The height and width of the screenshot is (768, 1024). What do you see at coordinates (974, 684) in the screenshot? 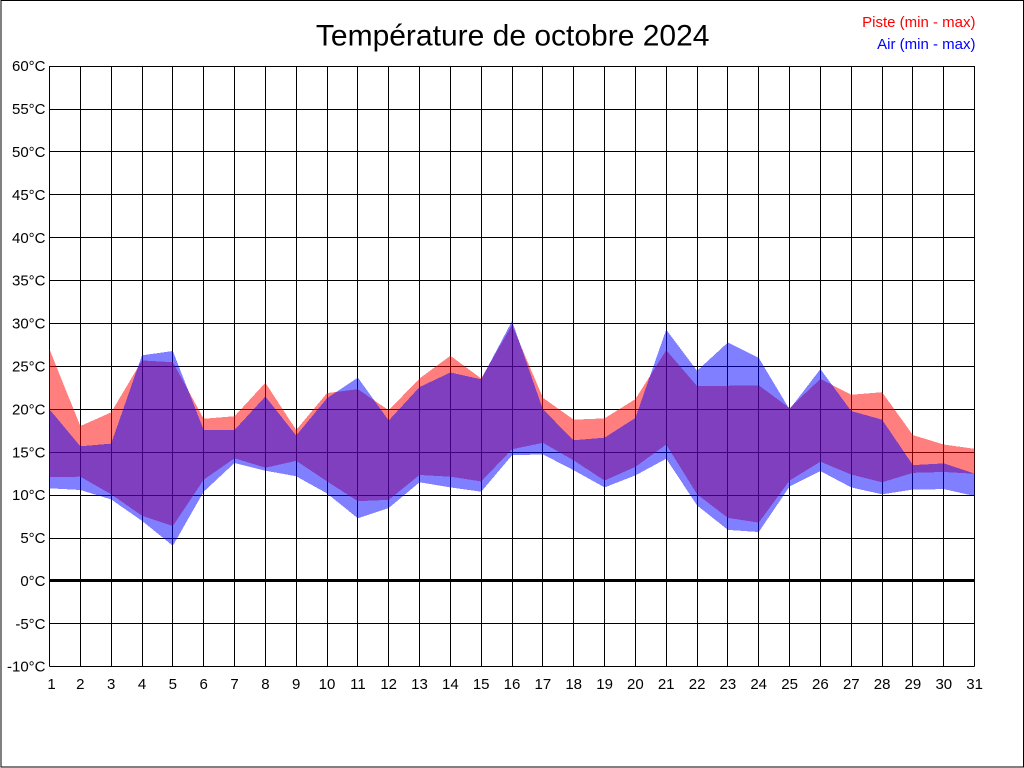
I see `svg-text: 31` at bounding box center [974, 684].